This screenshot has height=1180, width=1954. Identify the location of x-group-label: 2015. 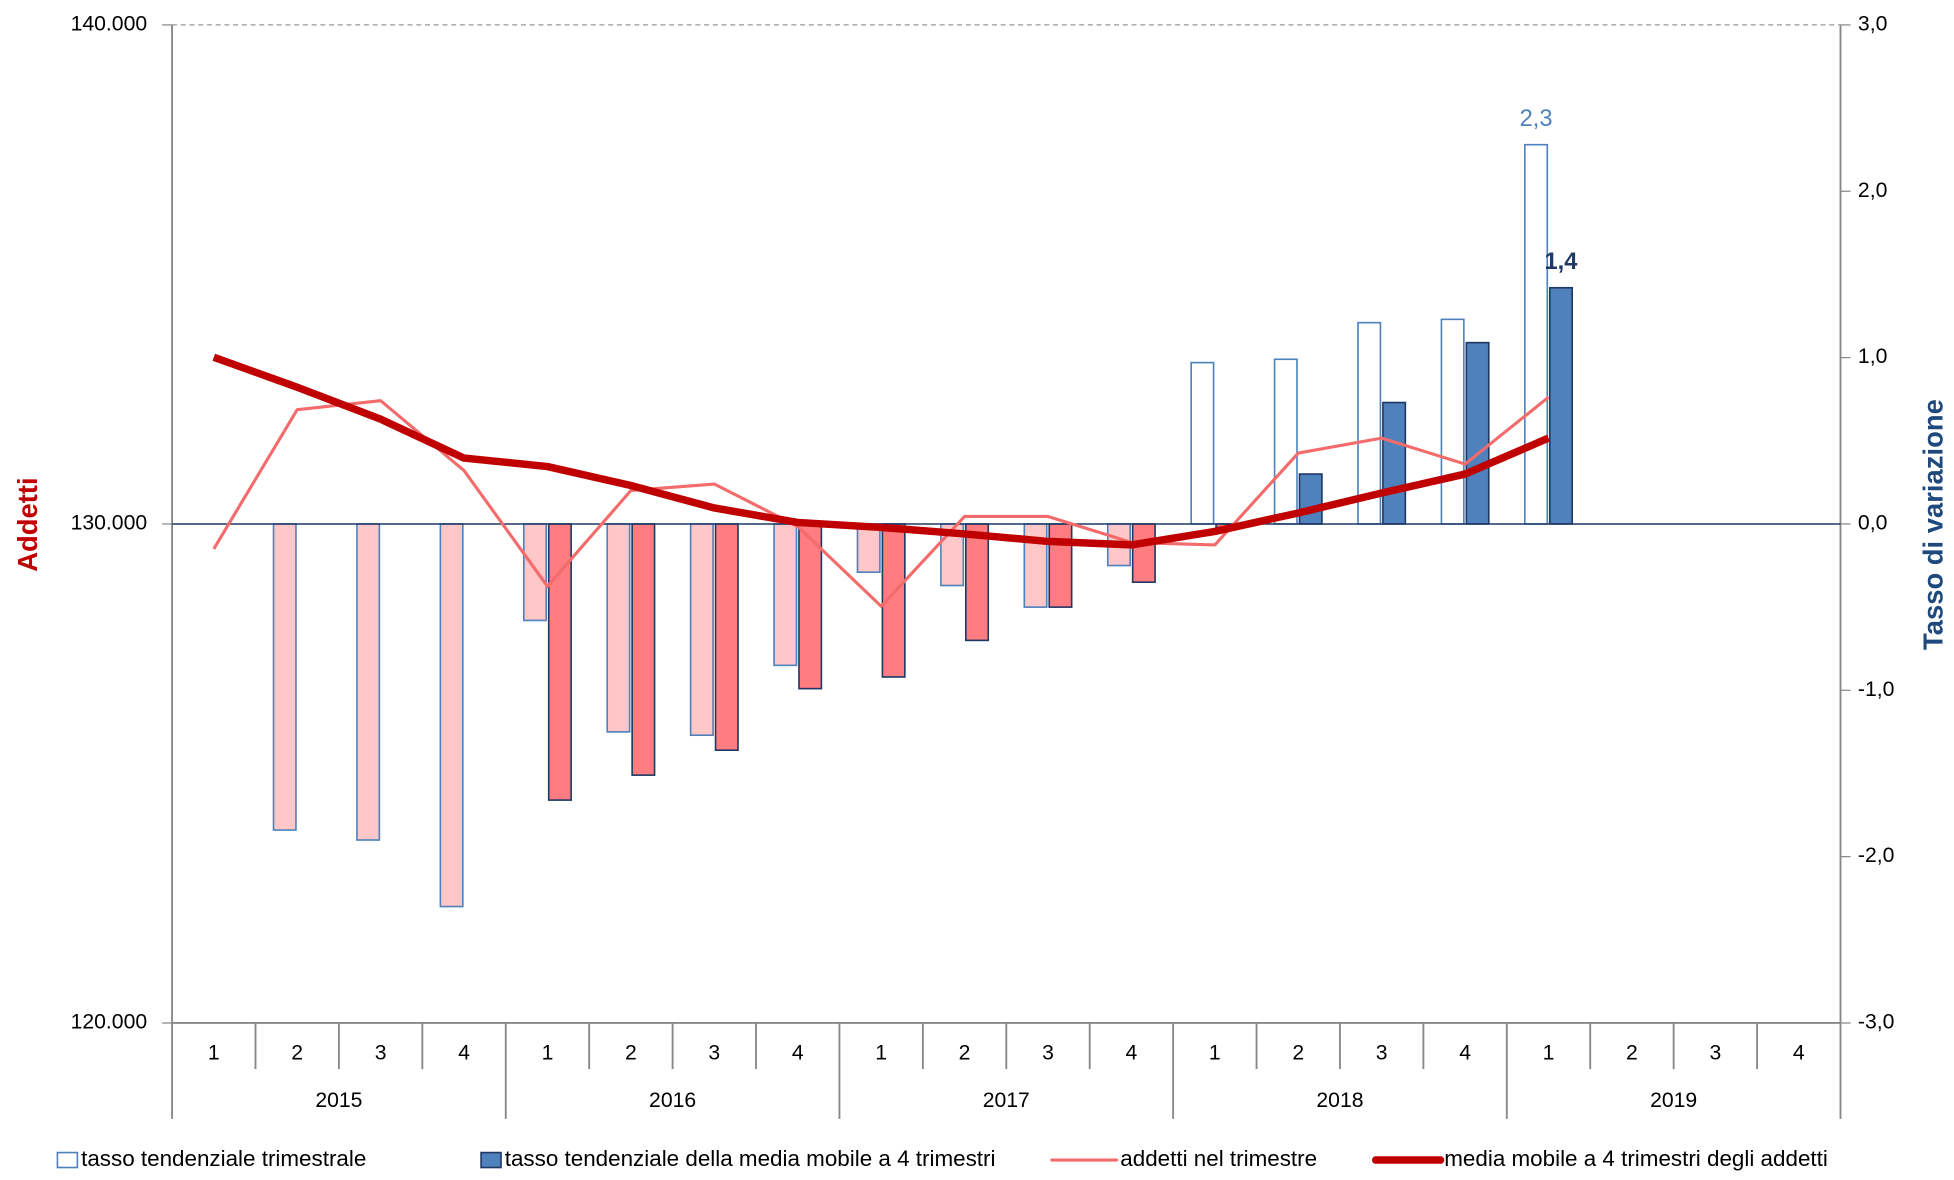
(338, 1100).